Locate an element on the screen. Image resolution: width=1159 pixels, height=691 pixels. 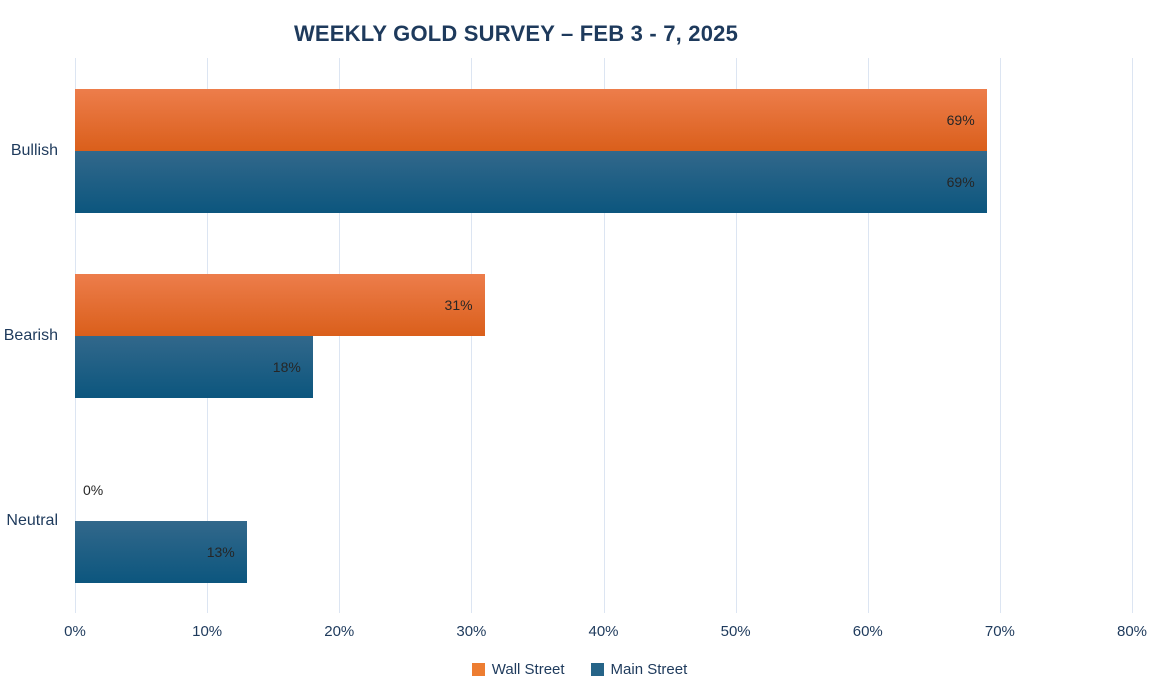
category-label-bullish: Bullish is located at coordinates (34, 150).